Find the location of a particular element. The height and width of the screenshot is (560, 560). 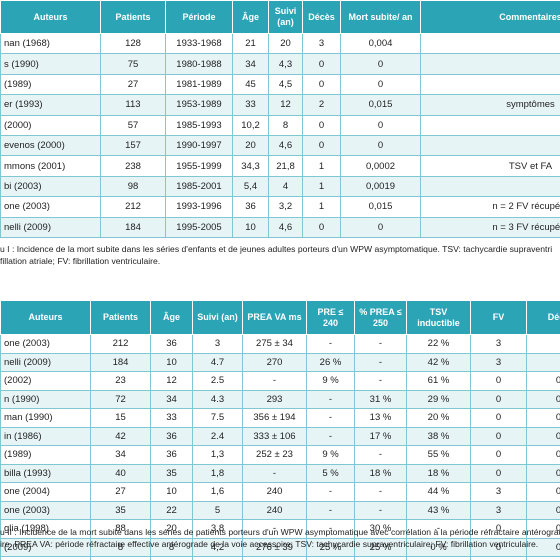

table-cell: 1953-1989 is located at coordinates (199, 105).